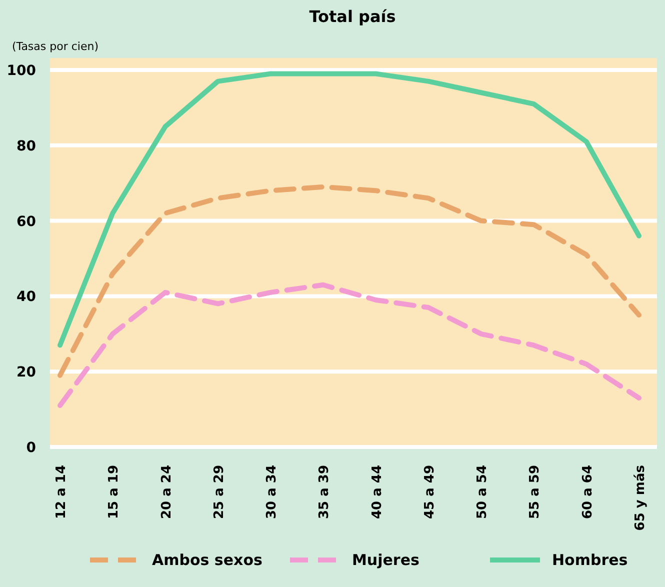 This screenshot has width=665, height=587. Describe the element at coordinates (377, 492) in the screenshot. I see `x-tick-label: 40 a 44` at that location.